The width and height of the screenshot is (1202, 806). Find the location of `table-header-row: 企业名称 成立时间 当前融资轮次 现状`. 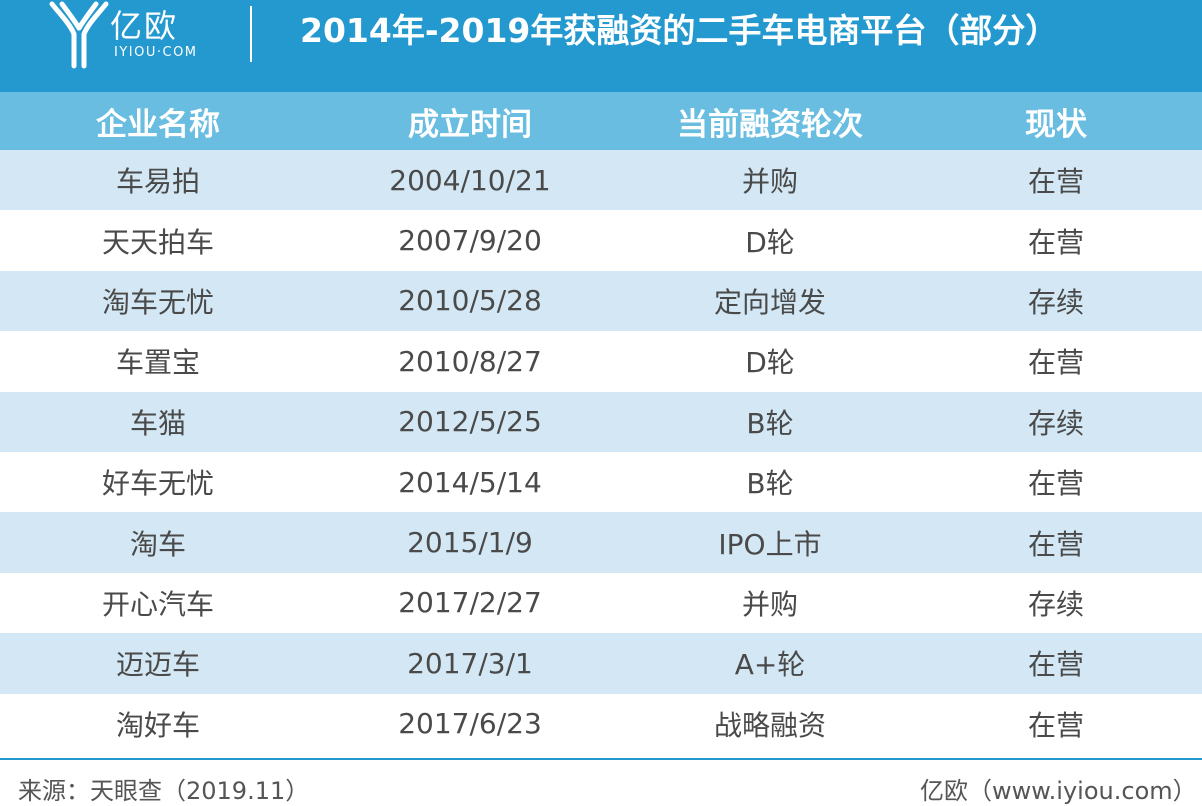

table-header-row: 企业名称 成立时间 当前融资轮次 现状 is located at coordinates (601, 121).